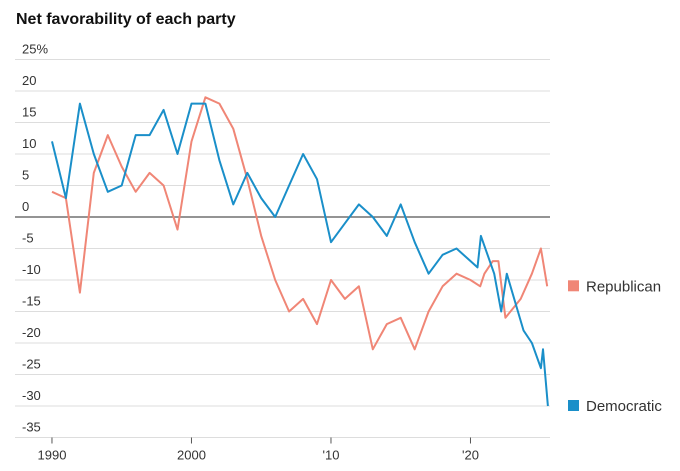 Image resolution: width=680 pixels, height=471 pixels. Describe the element at coordinates (28, 238) in the screenshot. I see `y-tick-label: -5` at that location.